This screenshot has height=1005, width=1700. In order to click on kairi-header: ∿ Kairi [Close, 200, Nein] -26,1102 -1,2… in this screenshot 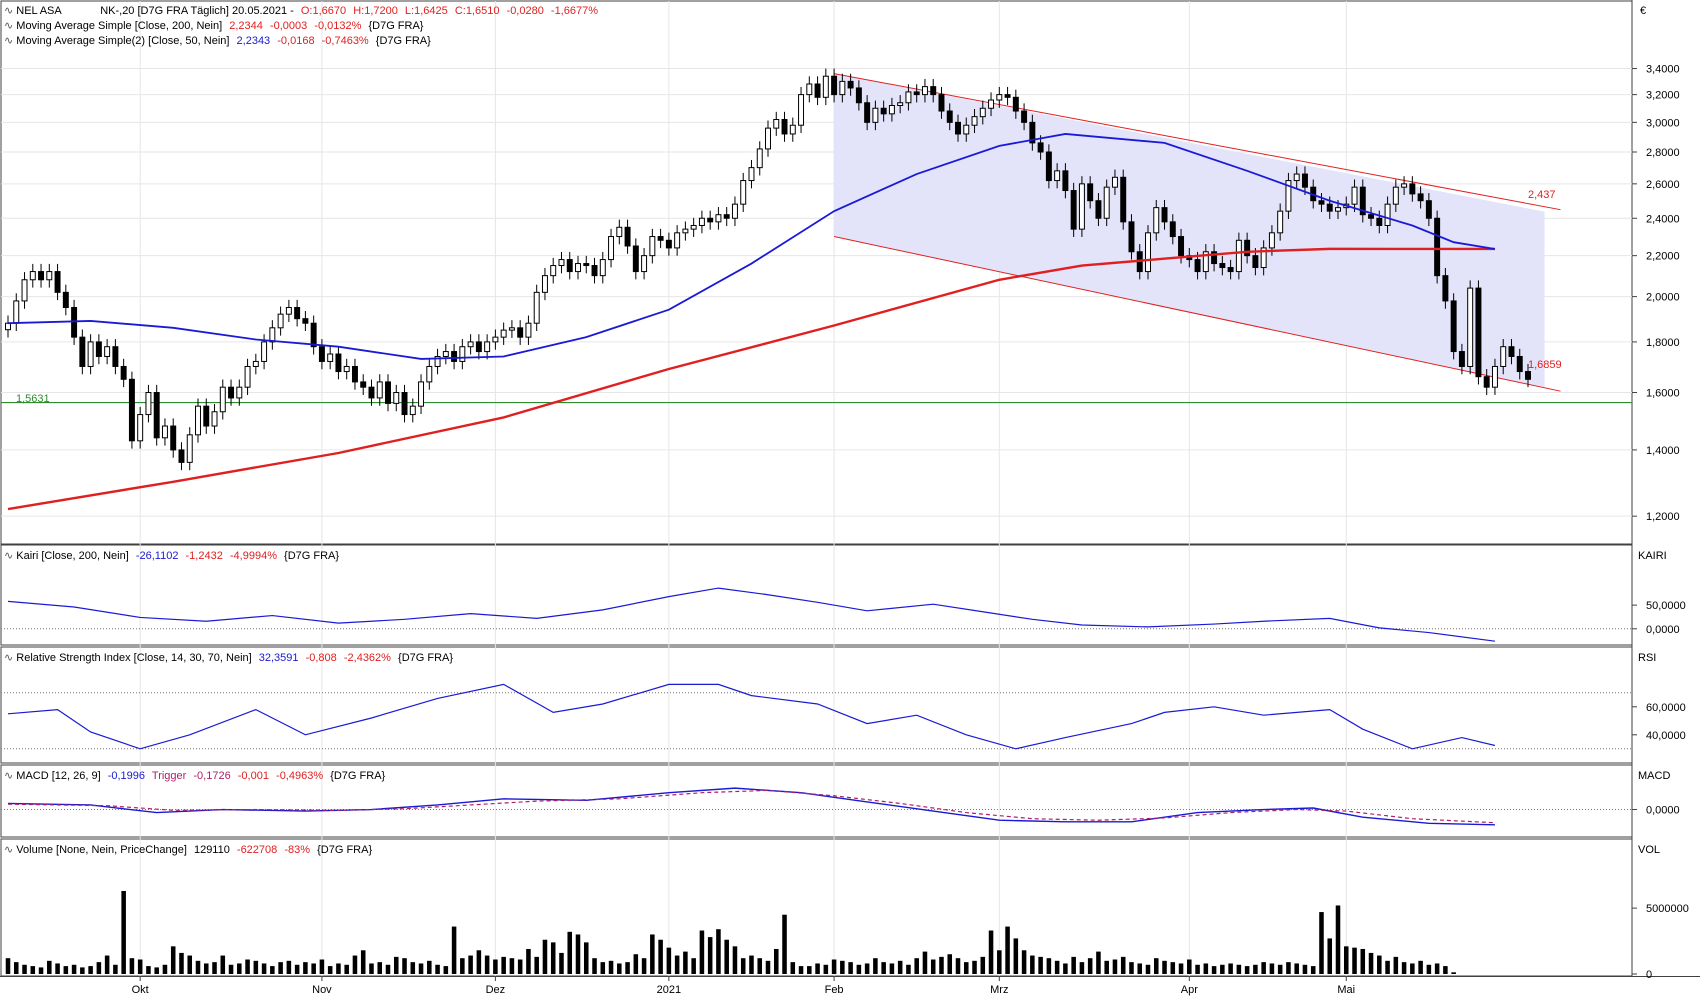, I will do `click(171, 556)`.